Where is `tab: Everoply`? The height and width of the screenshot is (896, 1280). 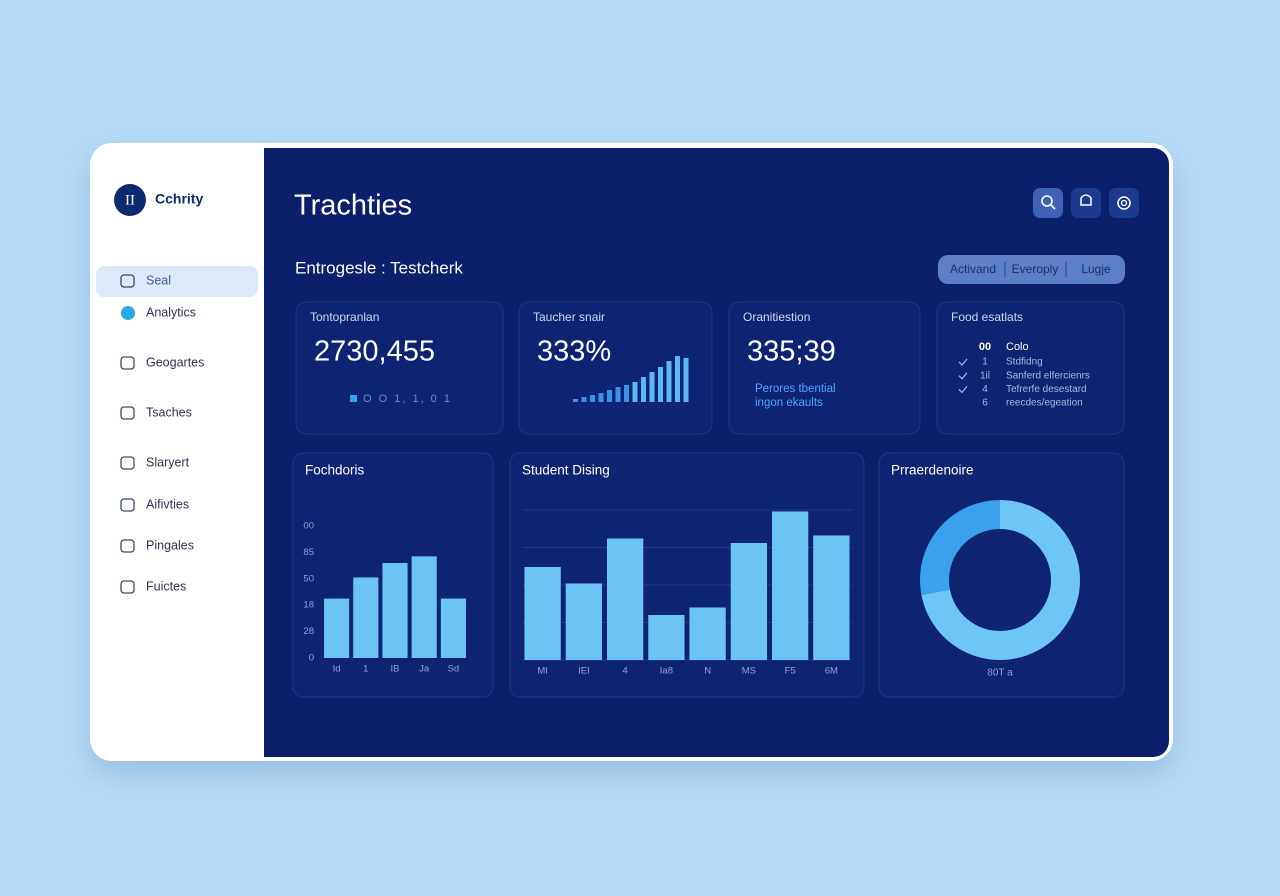
tab: Everoply is located at coordinates (1035, 269).